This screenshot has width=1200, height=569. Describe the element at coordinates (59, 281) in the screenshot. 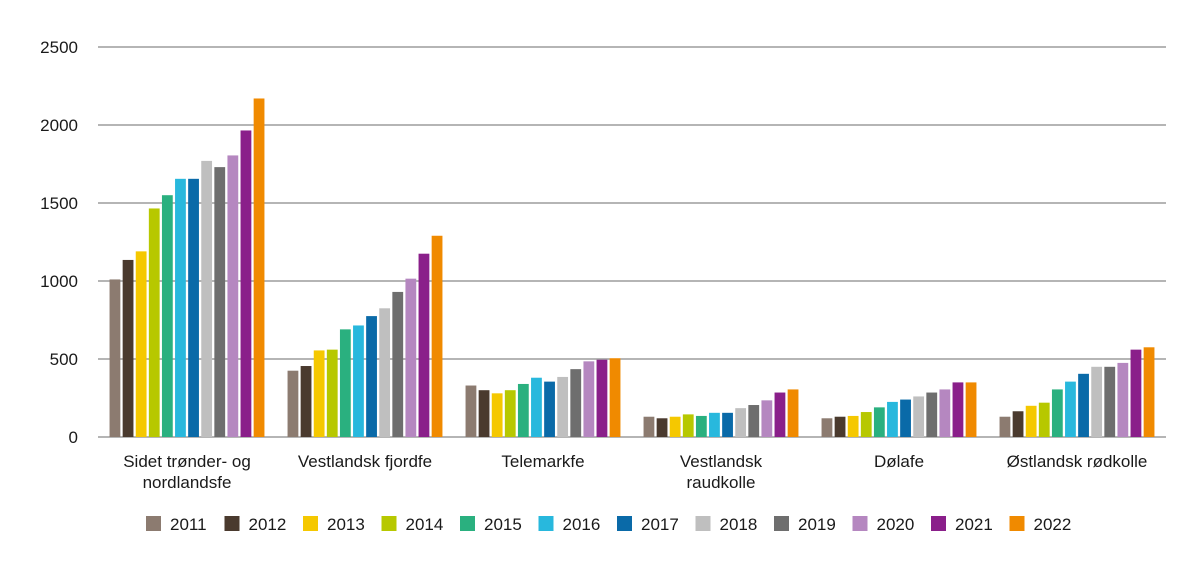

I see `y-tick-label: 1000` at that location.